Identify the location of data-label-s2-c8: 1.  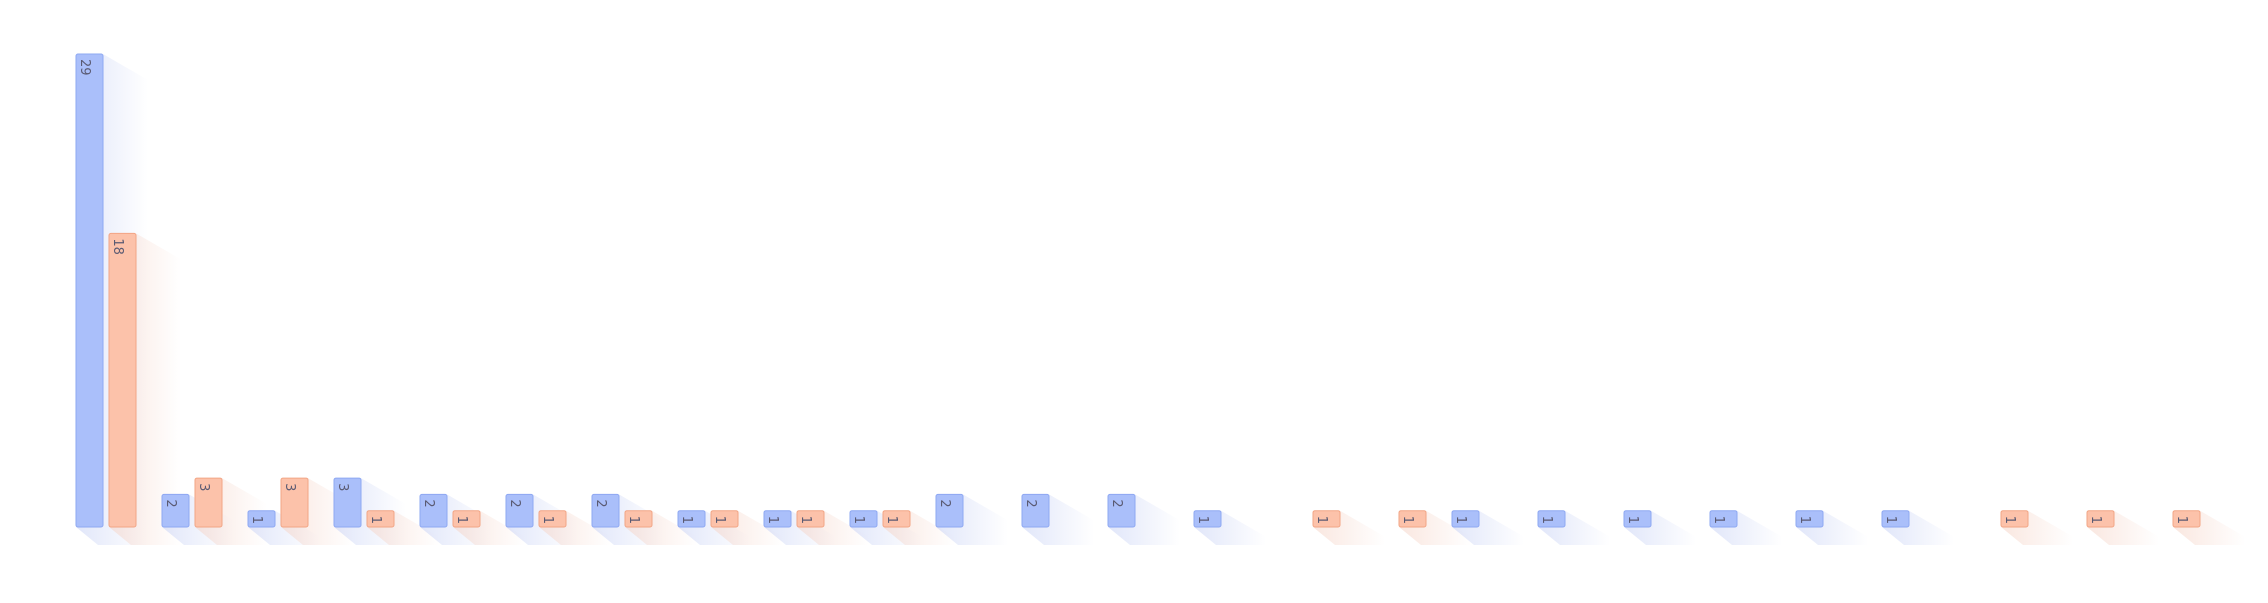
(719, 520).